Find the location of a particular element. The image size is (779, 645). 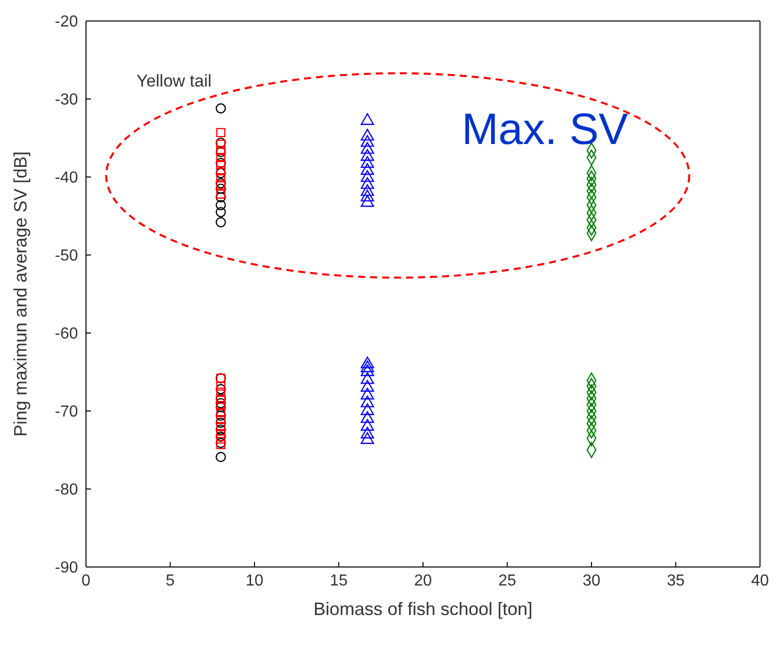

x-tick-label: 15 is located at coordinates (339, 581).